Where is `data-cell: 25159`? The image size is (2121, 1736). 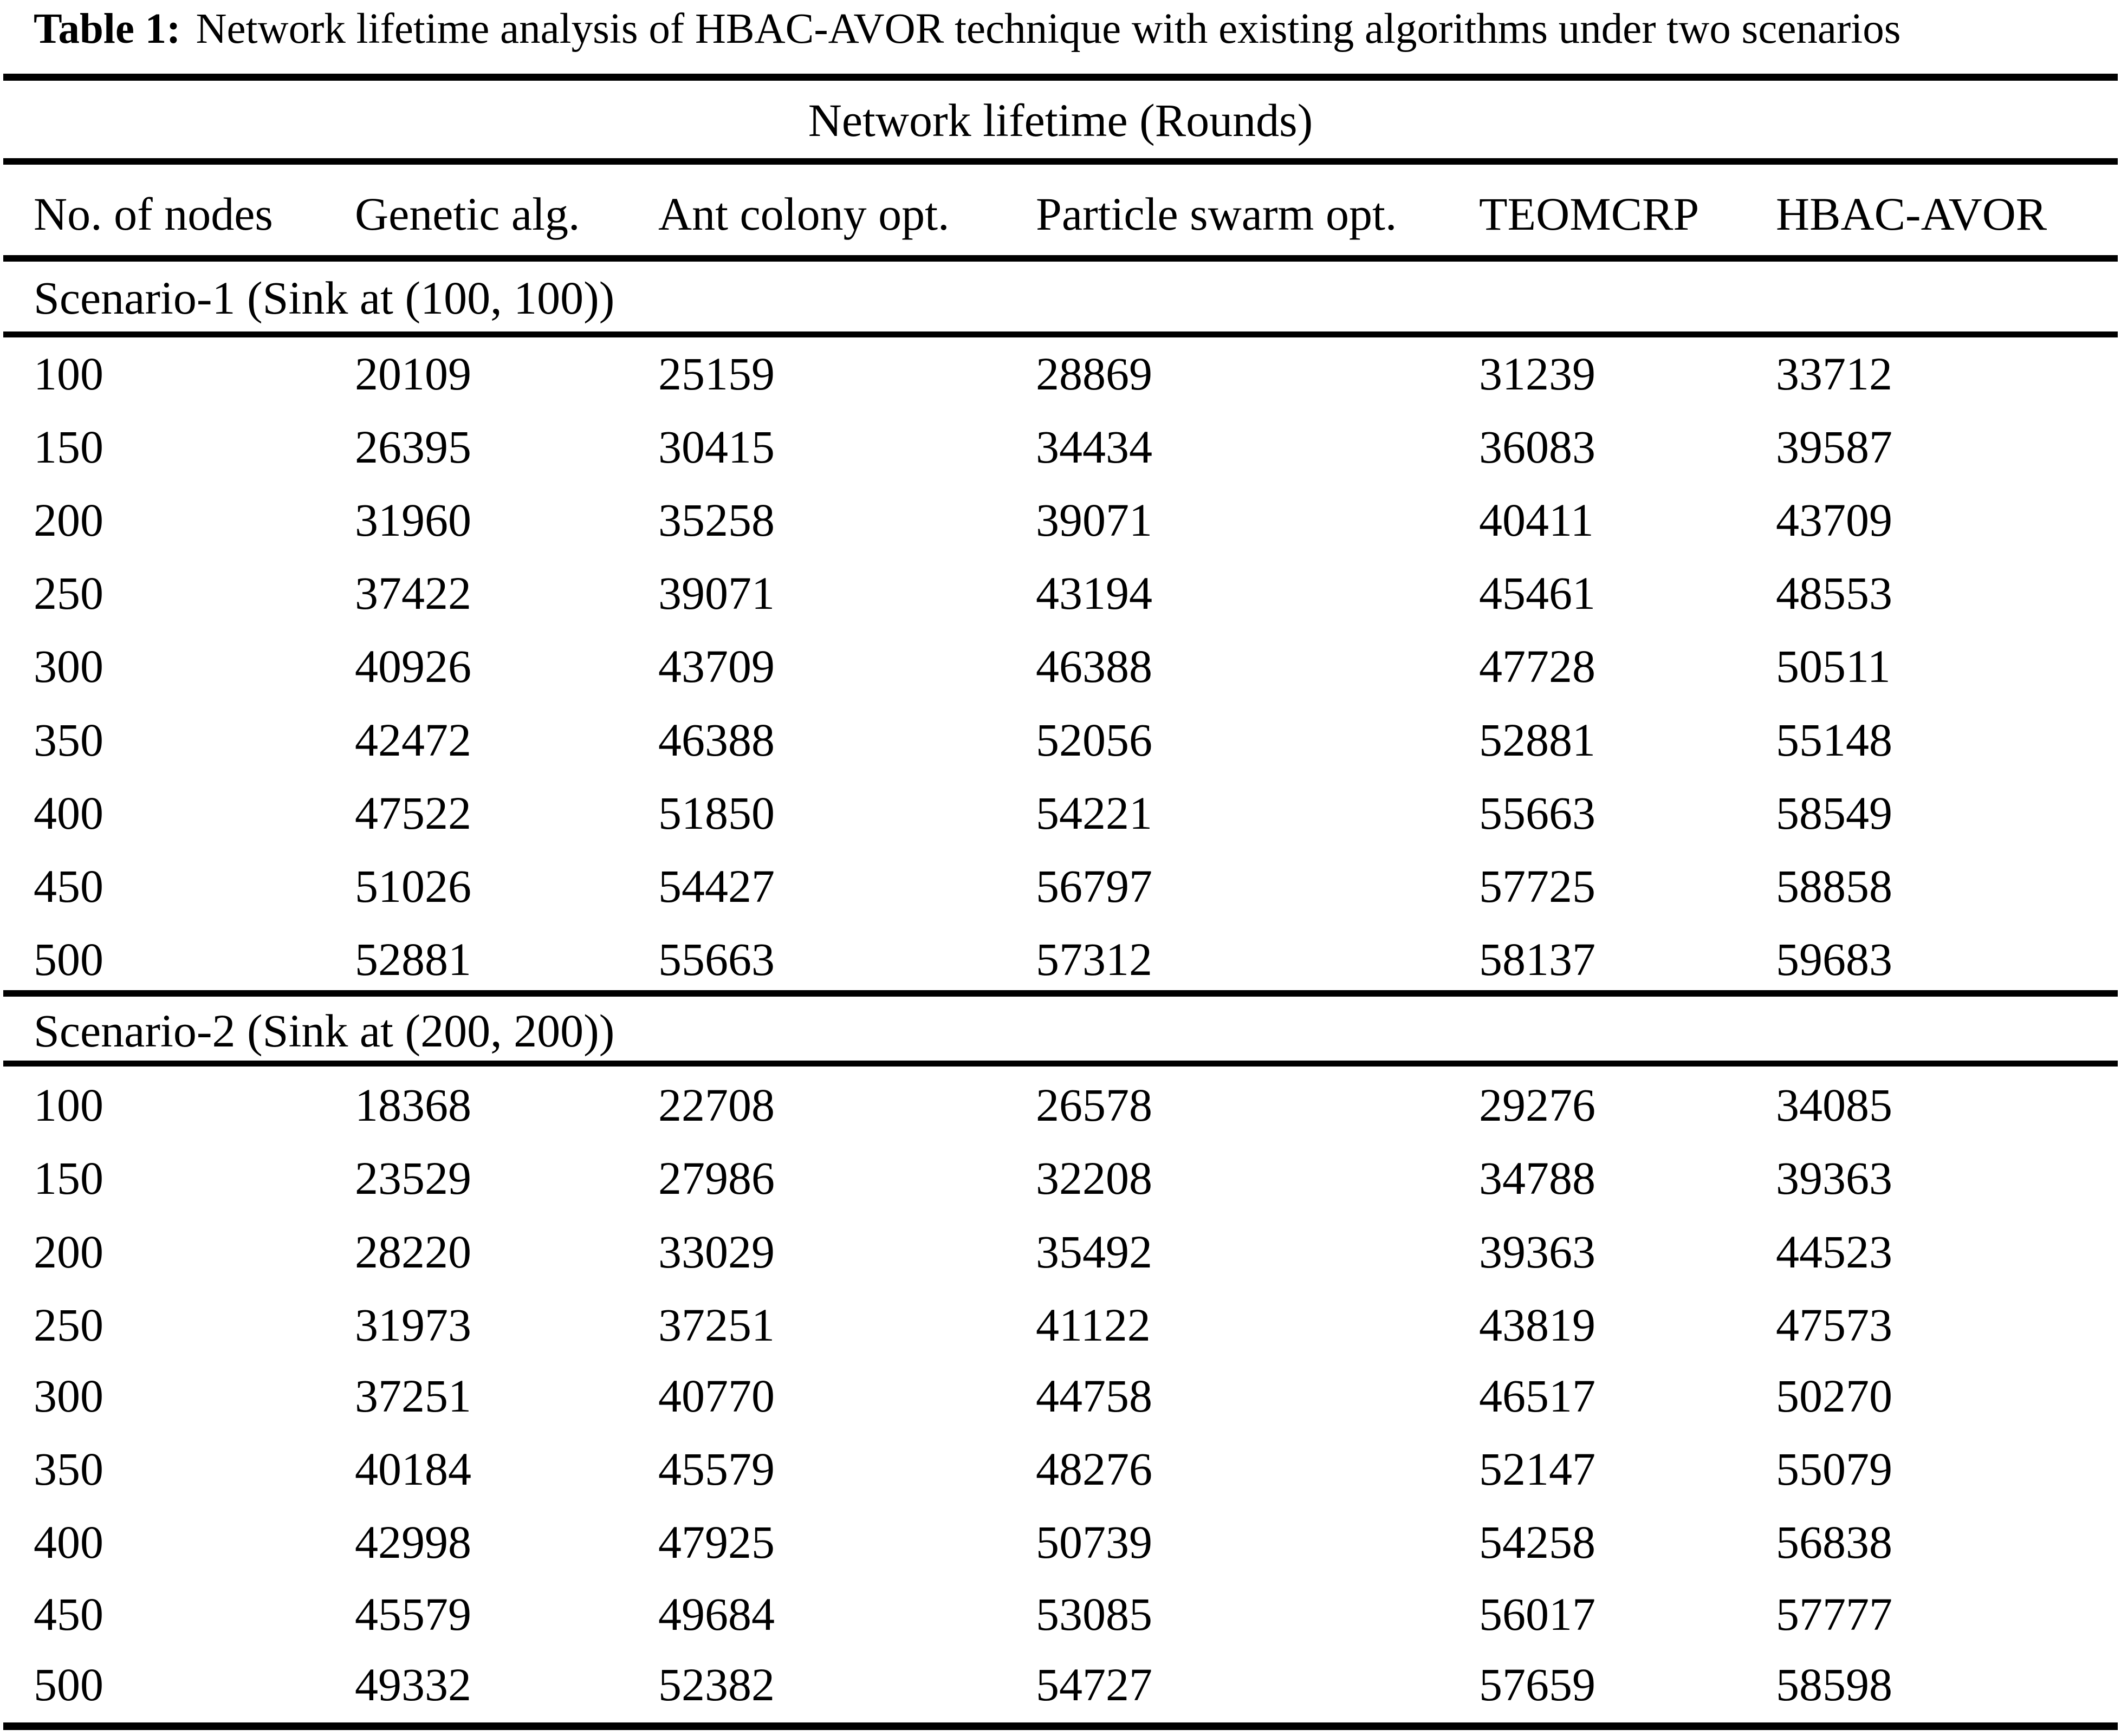
data-cell: 25159 is located at coordinates (716, 374).